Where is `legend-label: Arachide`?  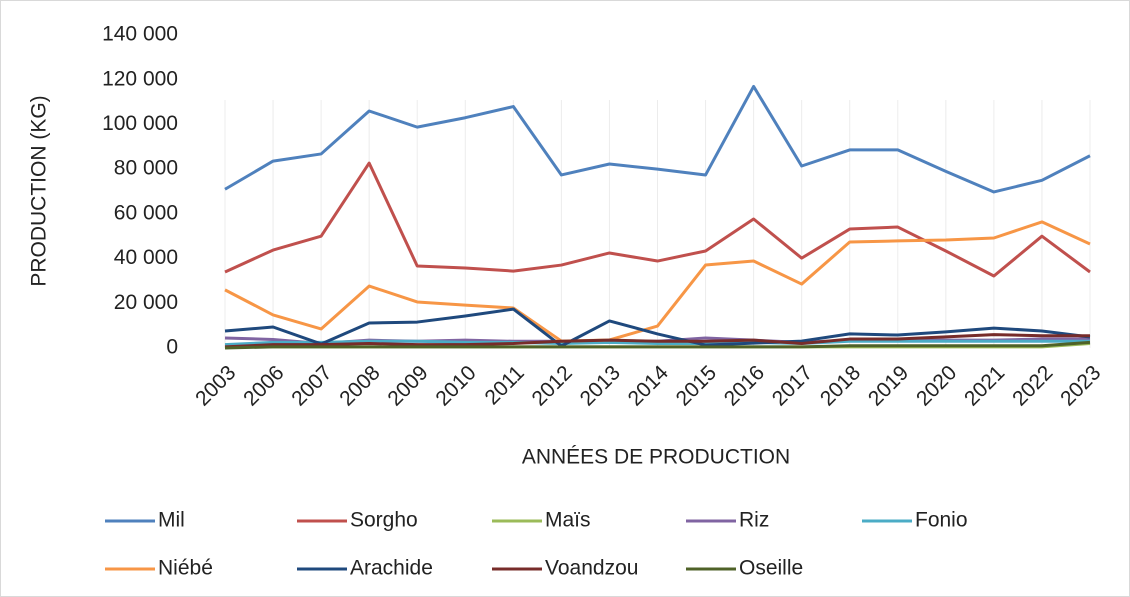 legend-label: Arachide is located at coordinates (391, 568).